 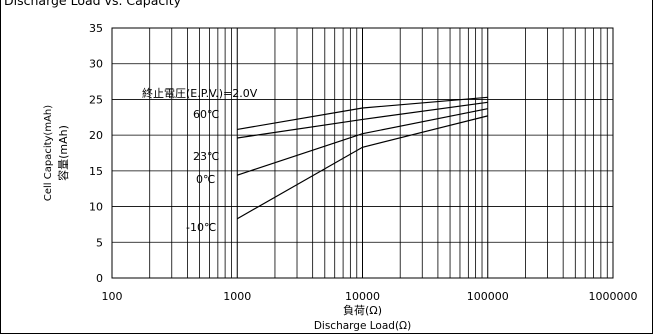 What do you see at coordinates (613, 296) in the screenshot?
I see `x-tick-label: 1000000` at bounding box center [613, 296].